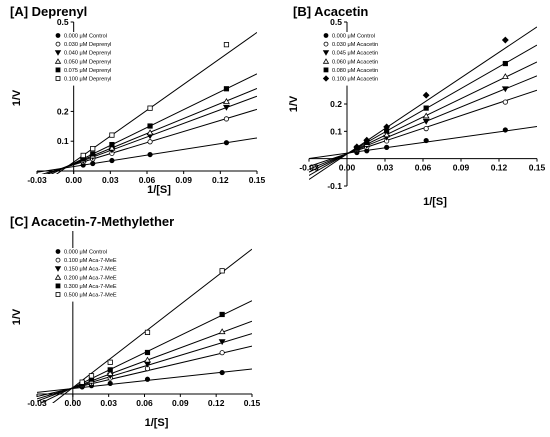 This screenshot has width=550, height=437. I want to click on legend-entry: 0.045 μM Acacetin, so click(355, 54).